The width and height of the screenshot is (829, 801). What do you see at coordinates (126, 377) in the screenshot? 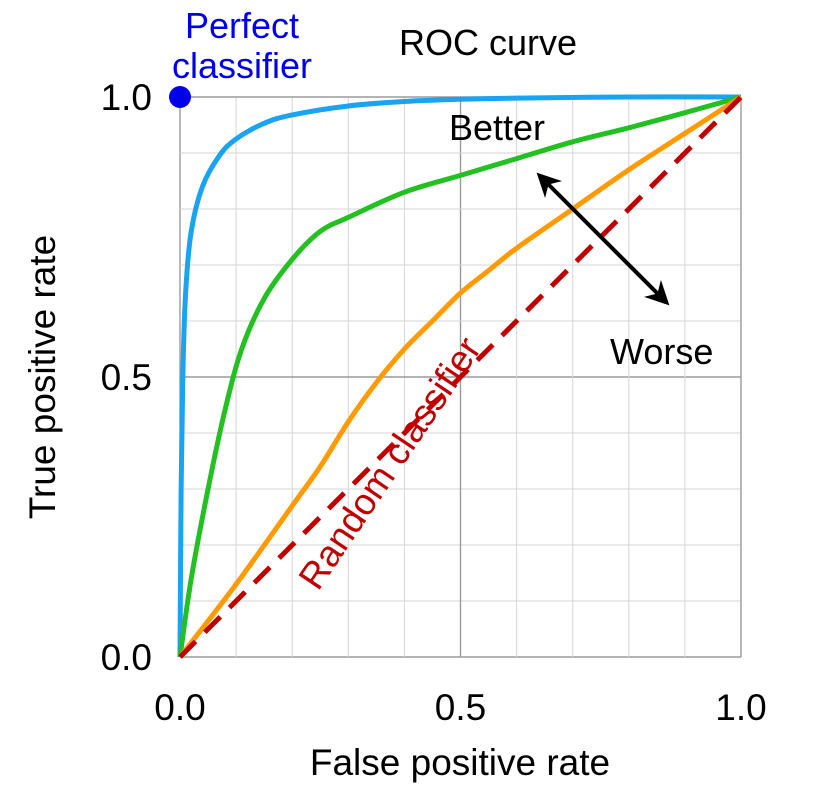
I see `y-tick-label: 0.5` at bounding box center [126, 377].